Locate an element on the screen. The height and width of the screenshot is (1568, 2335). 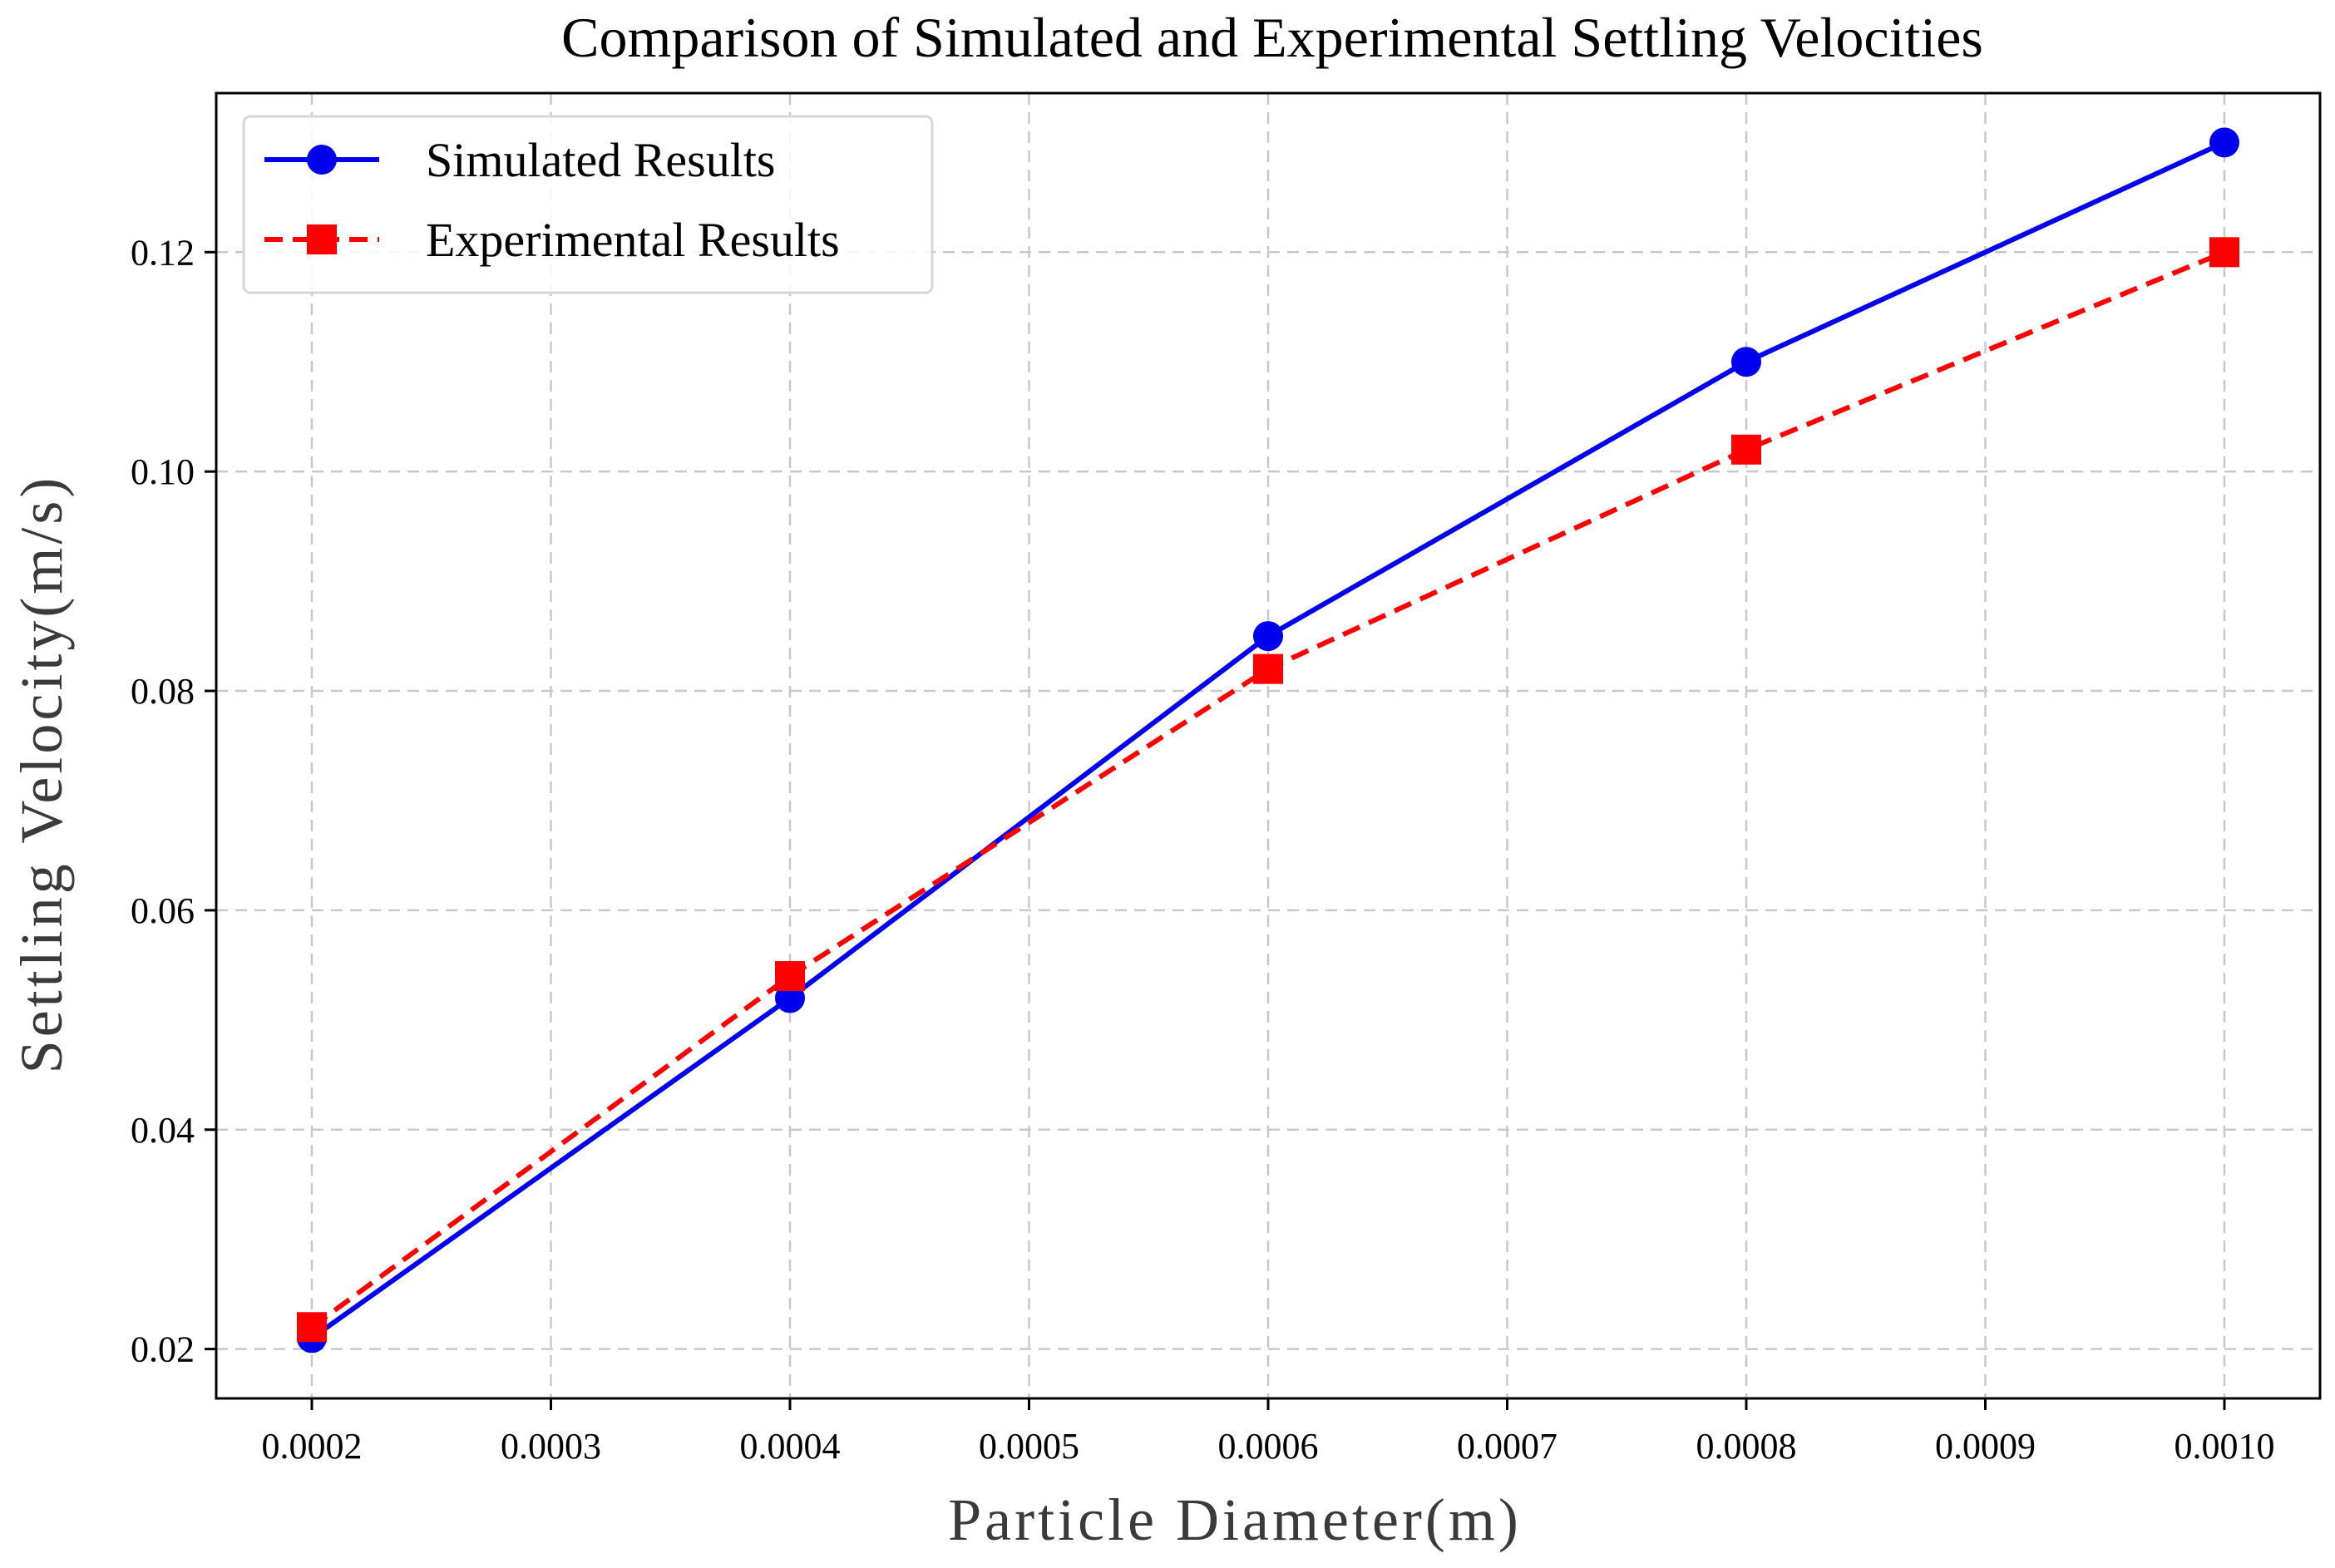
x-tick-label: 0.0004 is located at coordinates (790, 1446).